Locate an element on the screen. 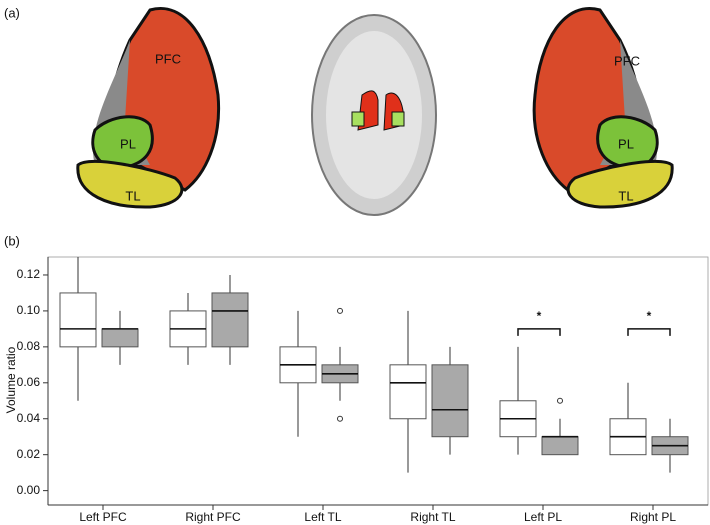 This screenshot has width=710, height=525. y-tick-label: 0.12 is located at coordinates (29, 274).